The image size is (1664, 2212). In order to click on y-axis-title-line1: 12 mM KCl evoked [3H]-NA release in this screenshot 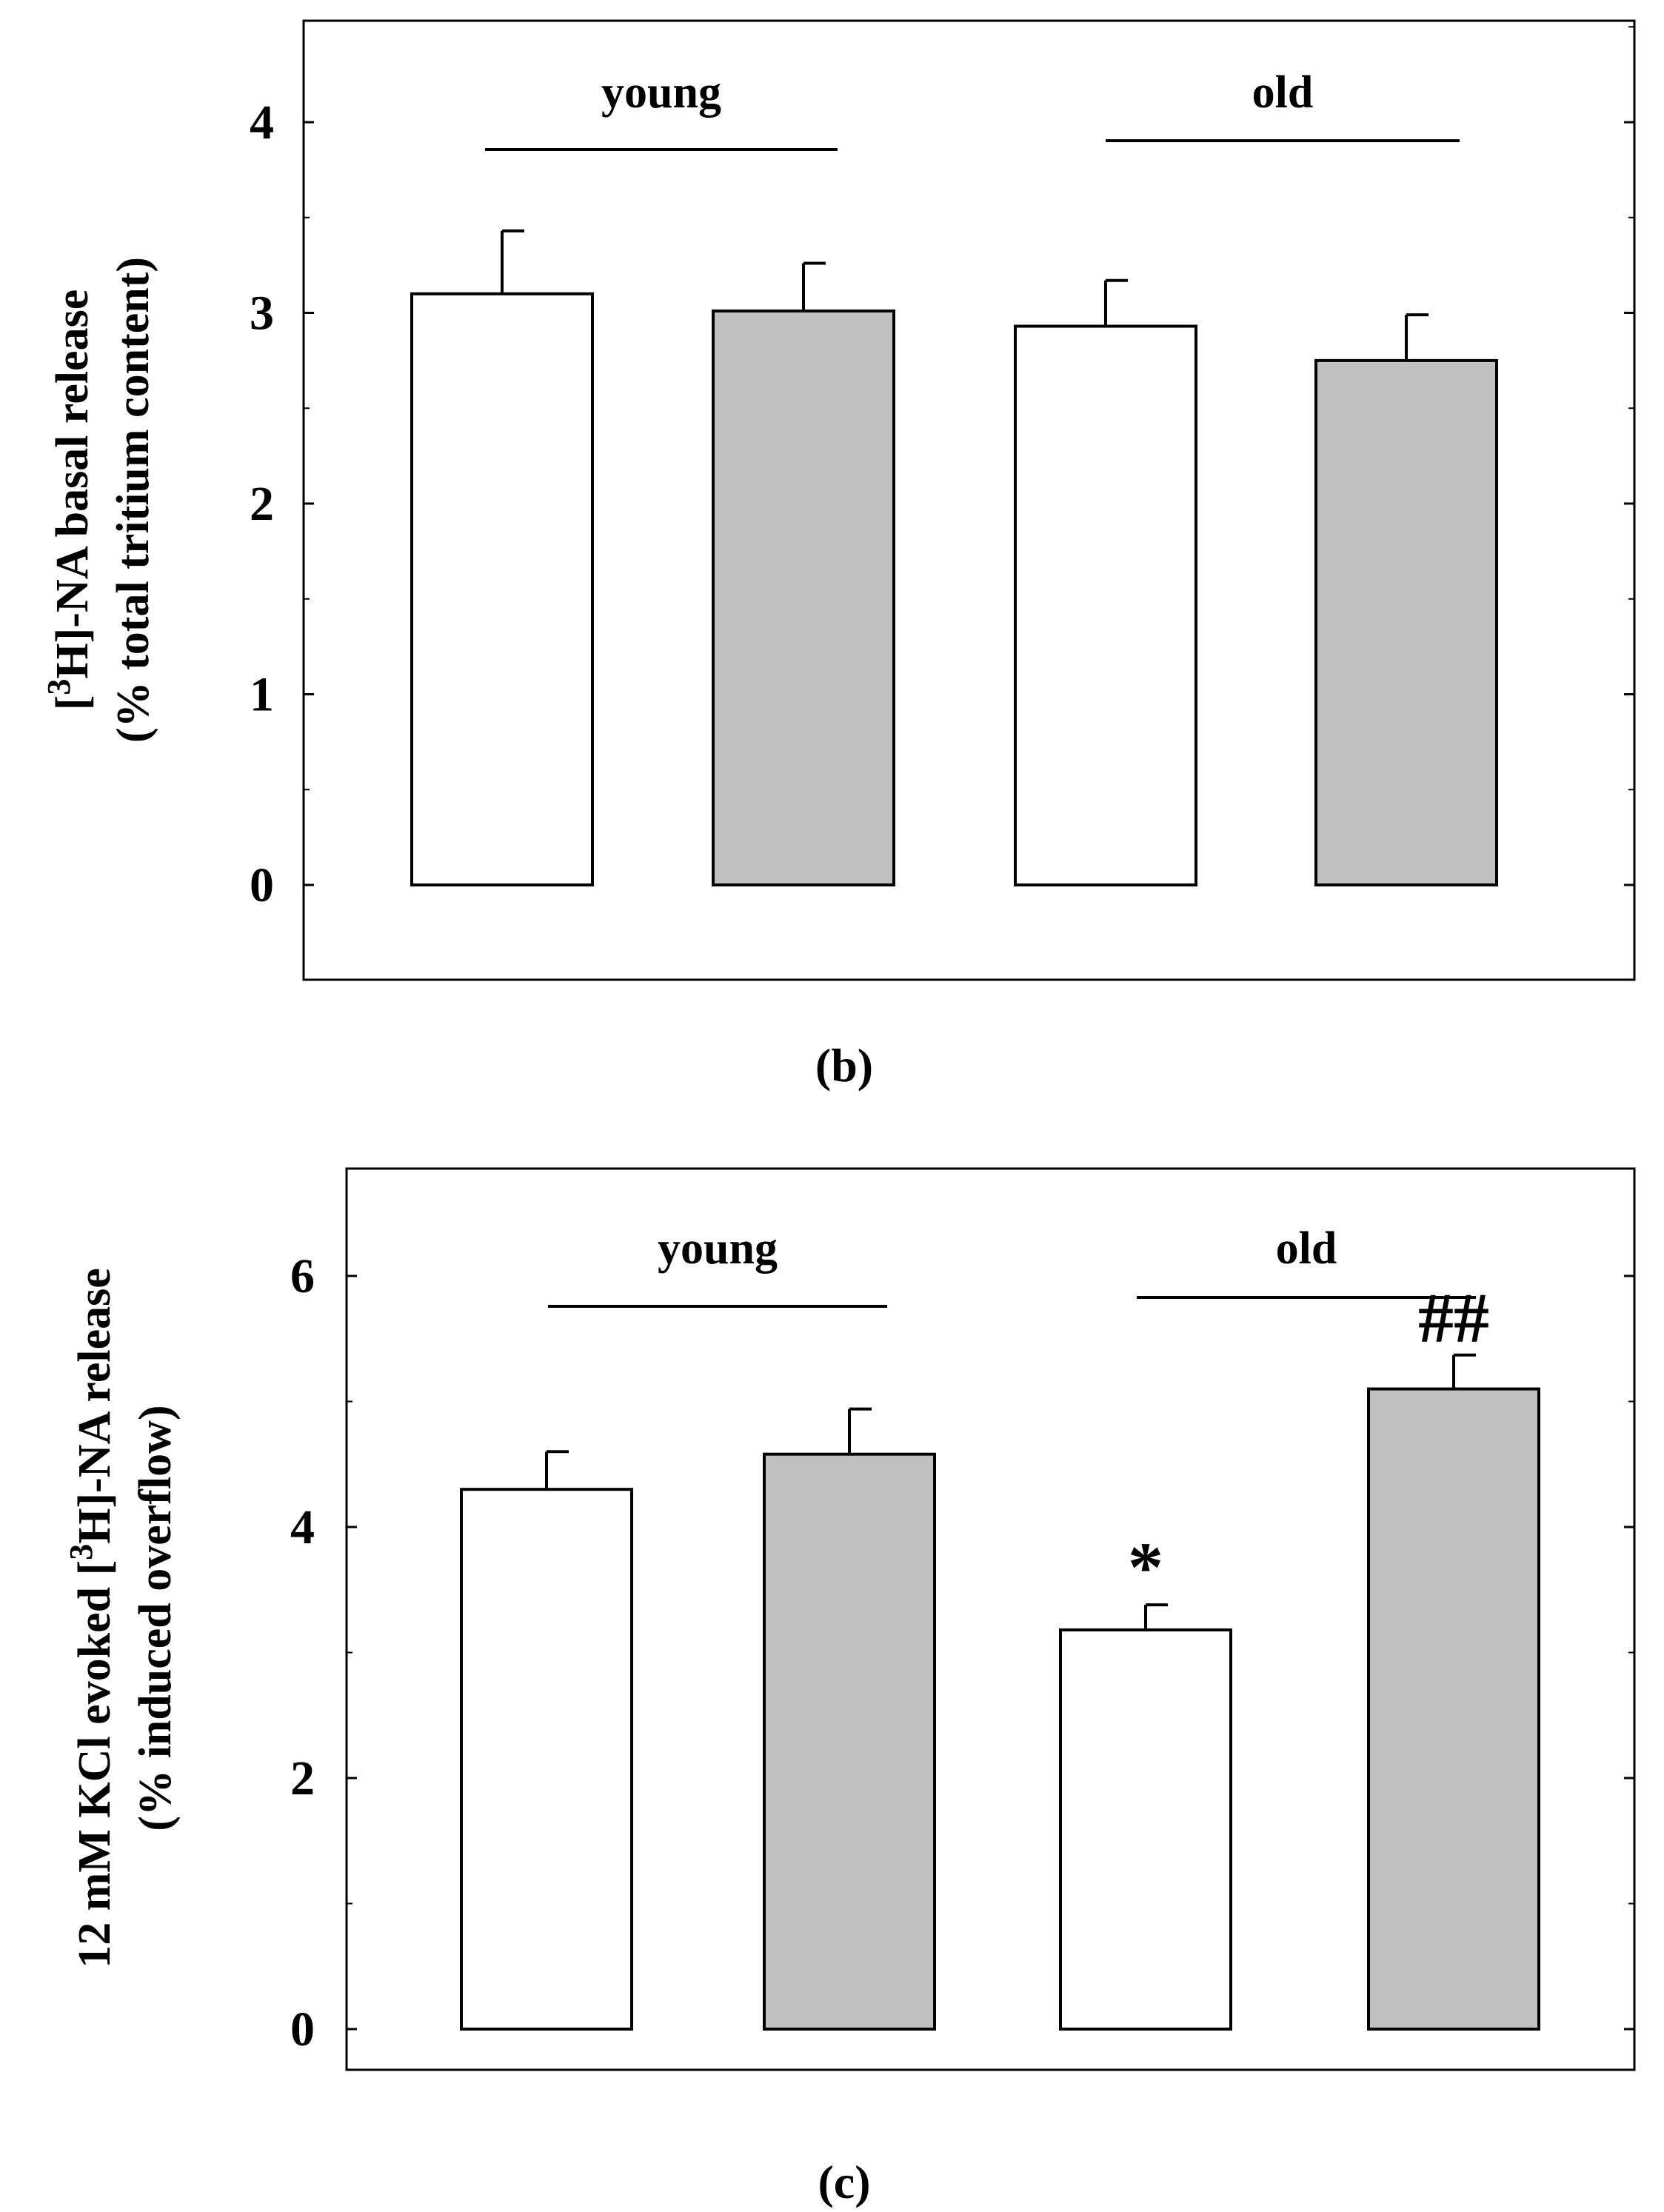, I will do `click(92, 1618)`.